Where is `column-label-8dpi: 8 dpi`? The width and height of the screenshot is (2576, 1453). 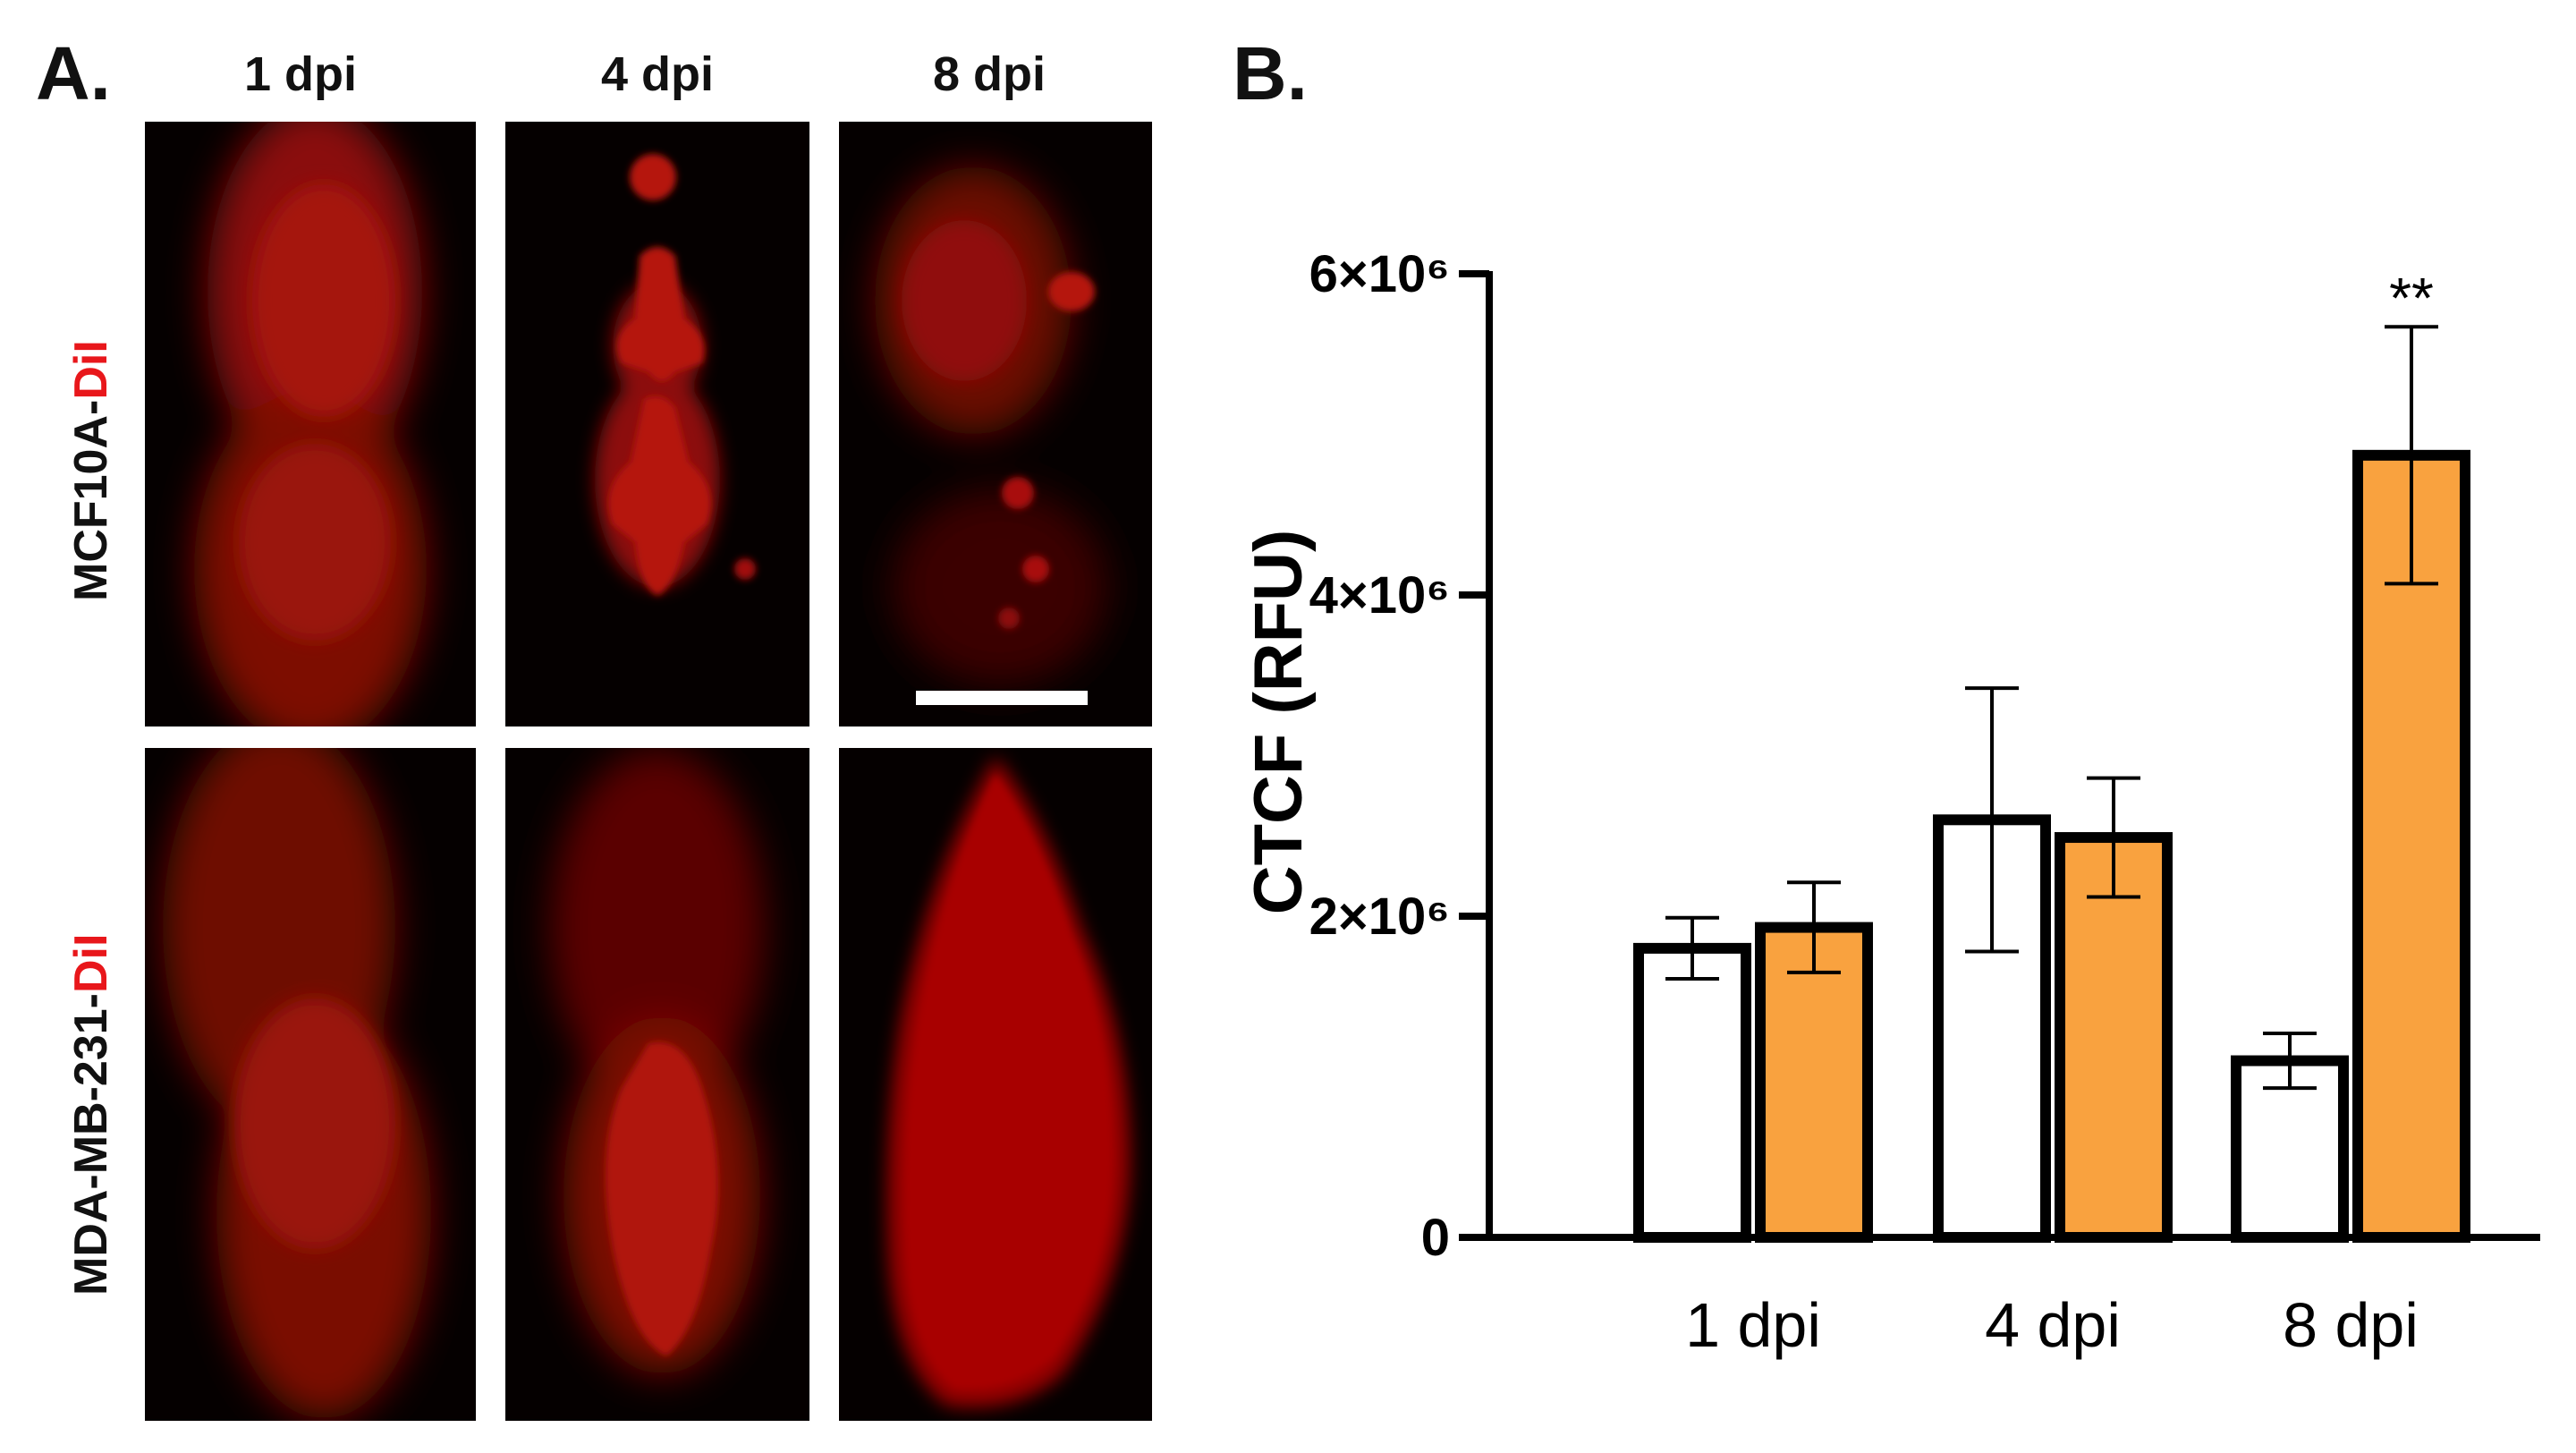 column-label-8dpi: 8 dpi is located at coordinates (989, 74).